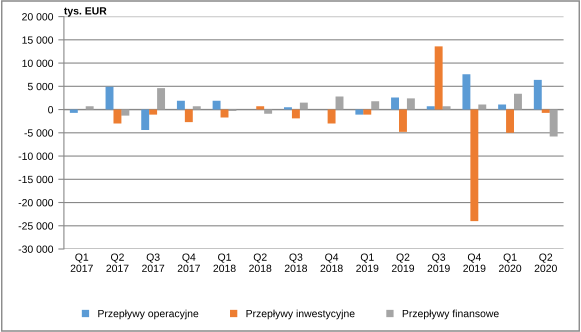 The width and height of the screenshot is (581, 332). Describe the element at coordinates (36, 180) in the screenshot. I see `y-tick-label: -15 000` at that location.